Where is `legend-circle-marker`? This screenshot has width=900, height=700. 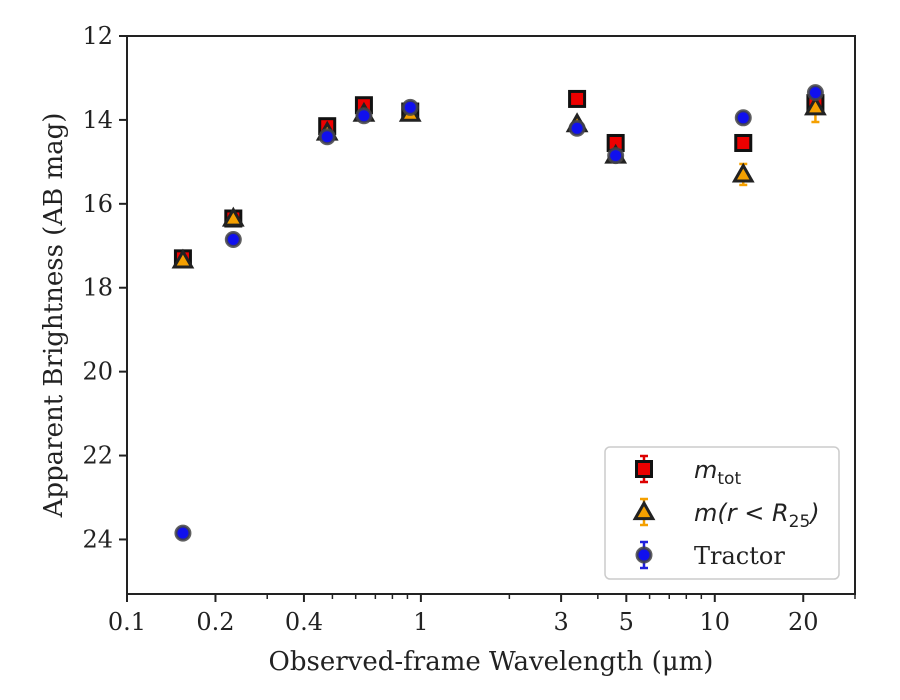
legend-circle-marker is located at coordinates (644, 555).